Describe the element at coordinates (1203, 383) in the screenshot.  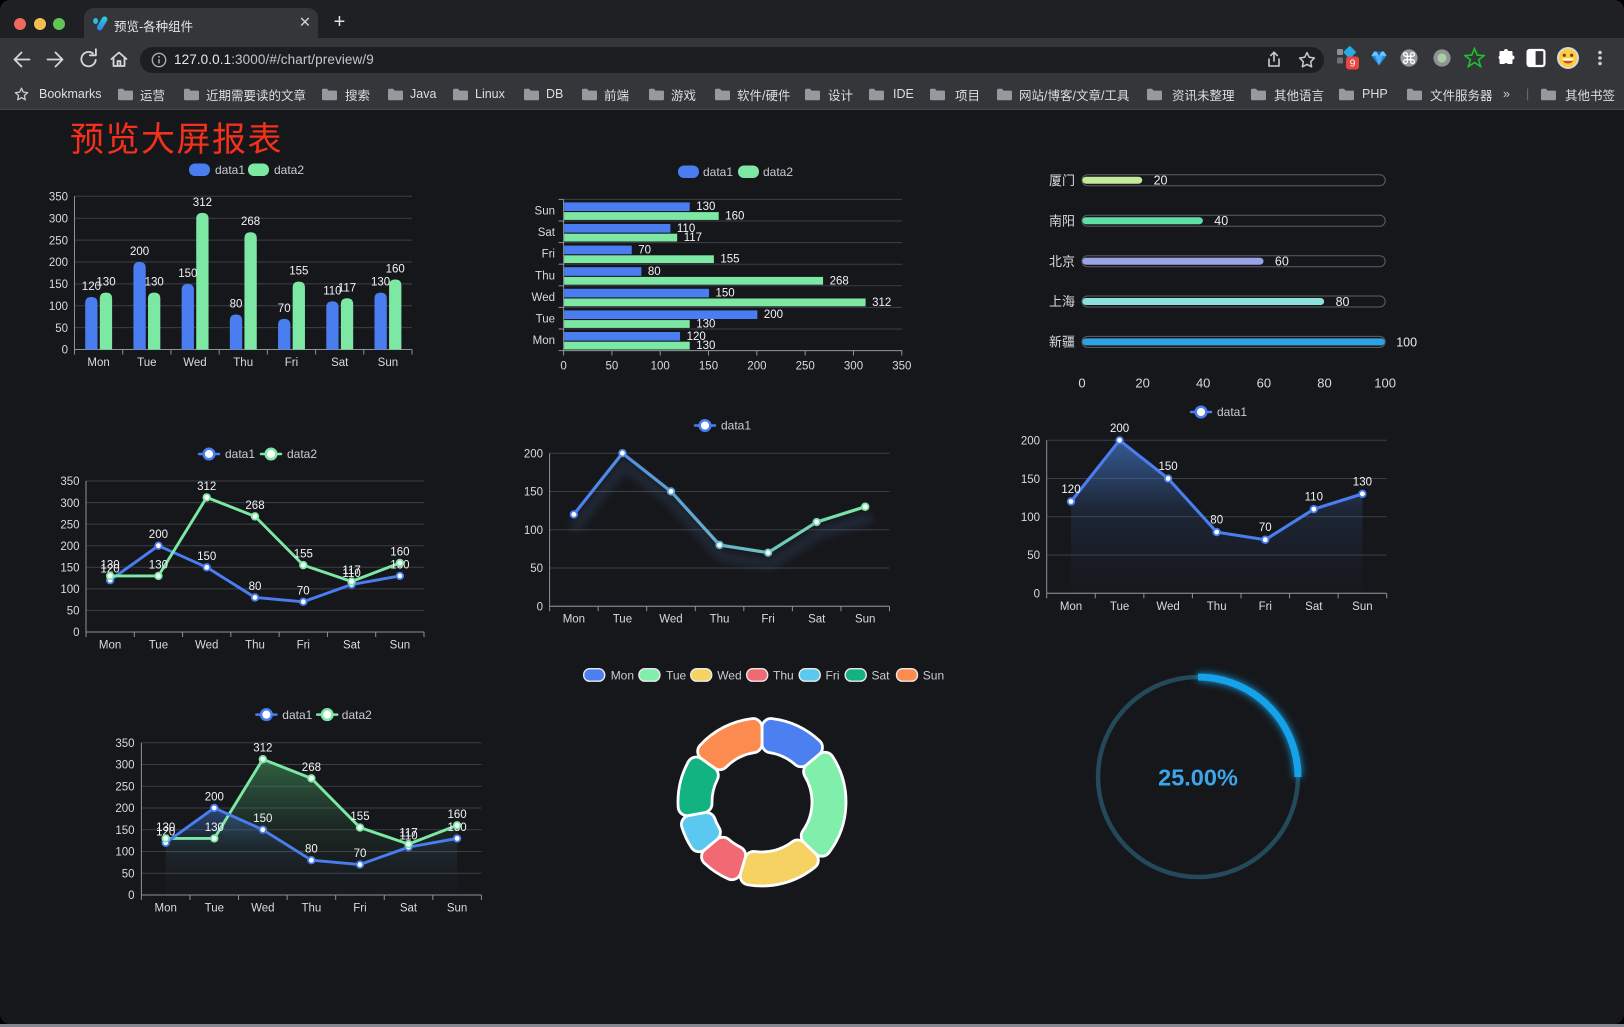
I see `svg-text: 40` at that location.